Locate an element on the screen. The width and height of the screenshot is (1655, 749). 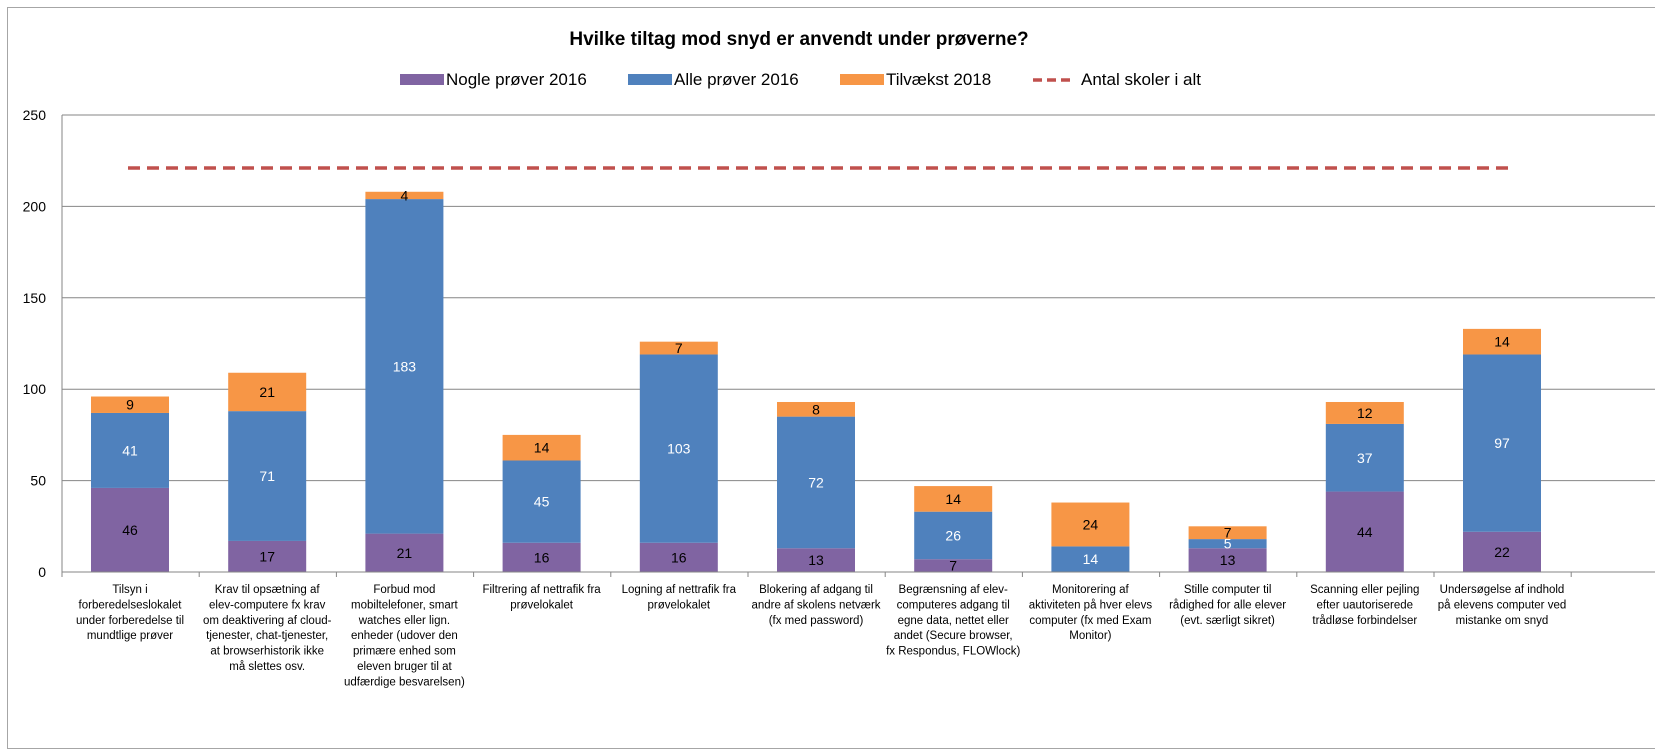
legend-item: Alle prøver 2016 is located at coordinates (713, 79).